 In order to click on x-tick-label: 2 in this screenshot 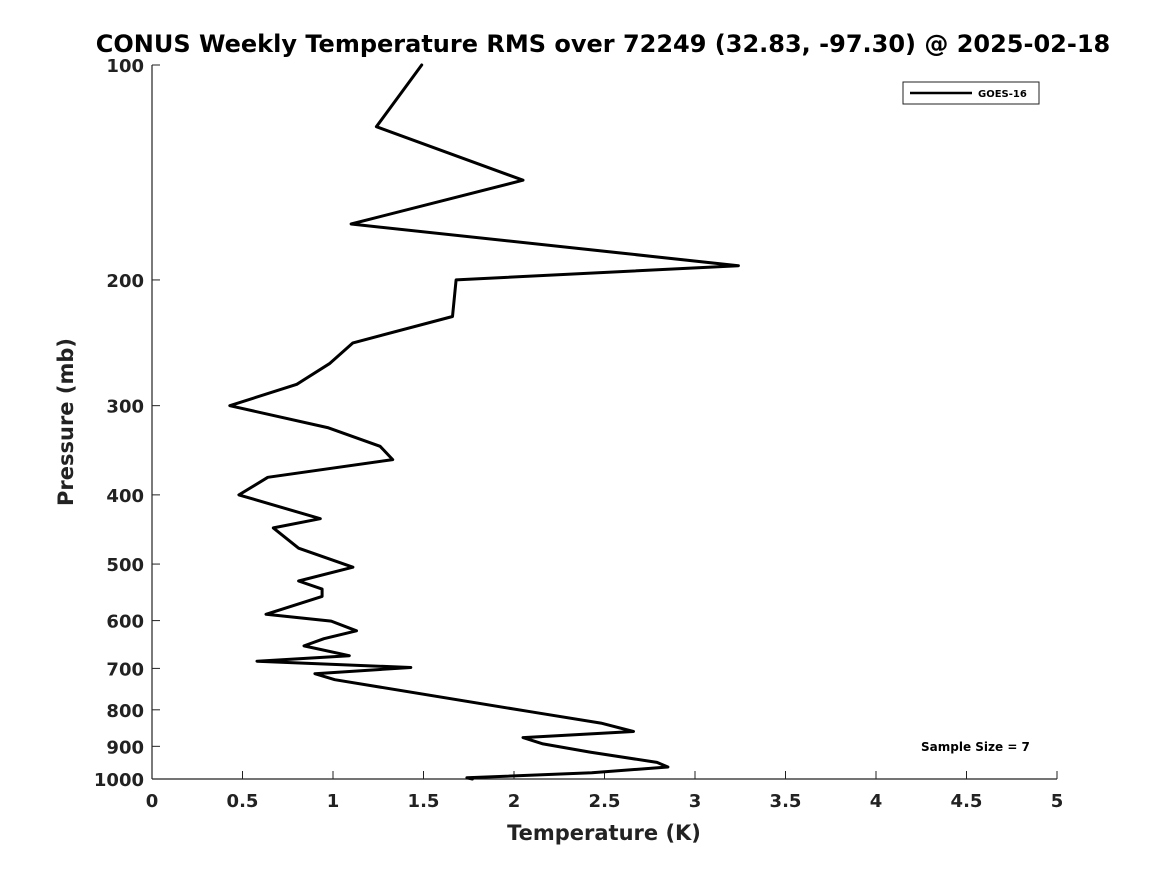, I will do `click(514, 801)`.